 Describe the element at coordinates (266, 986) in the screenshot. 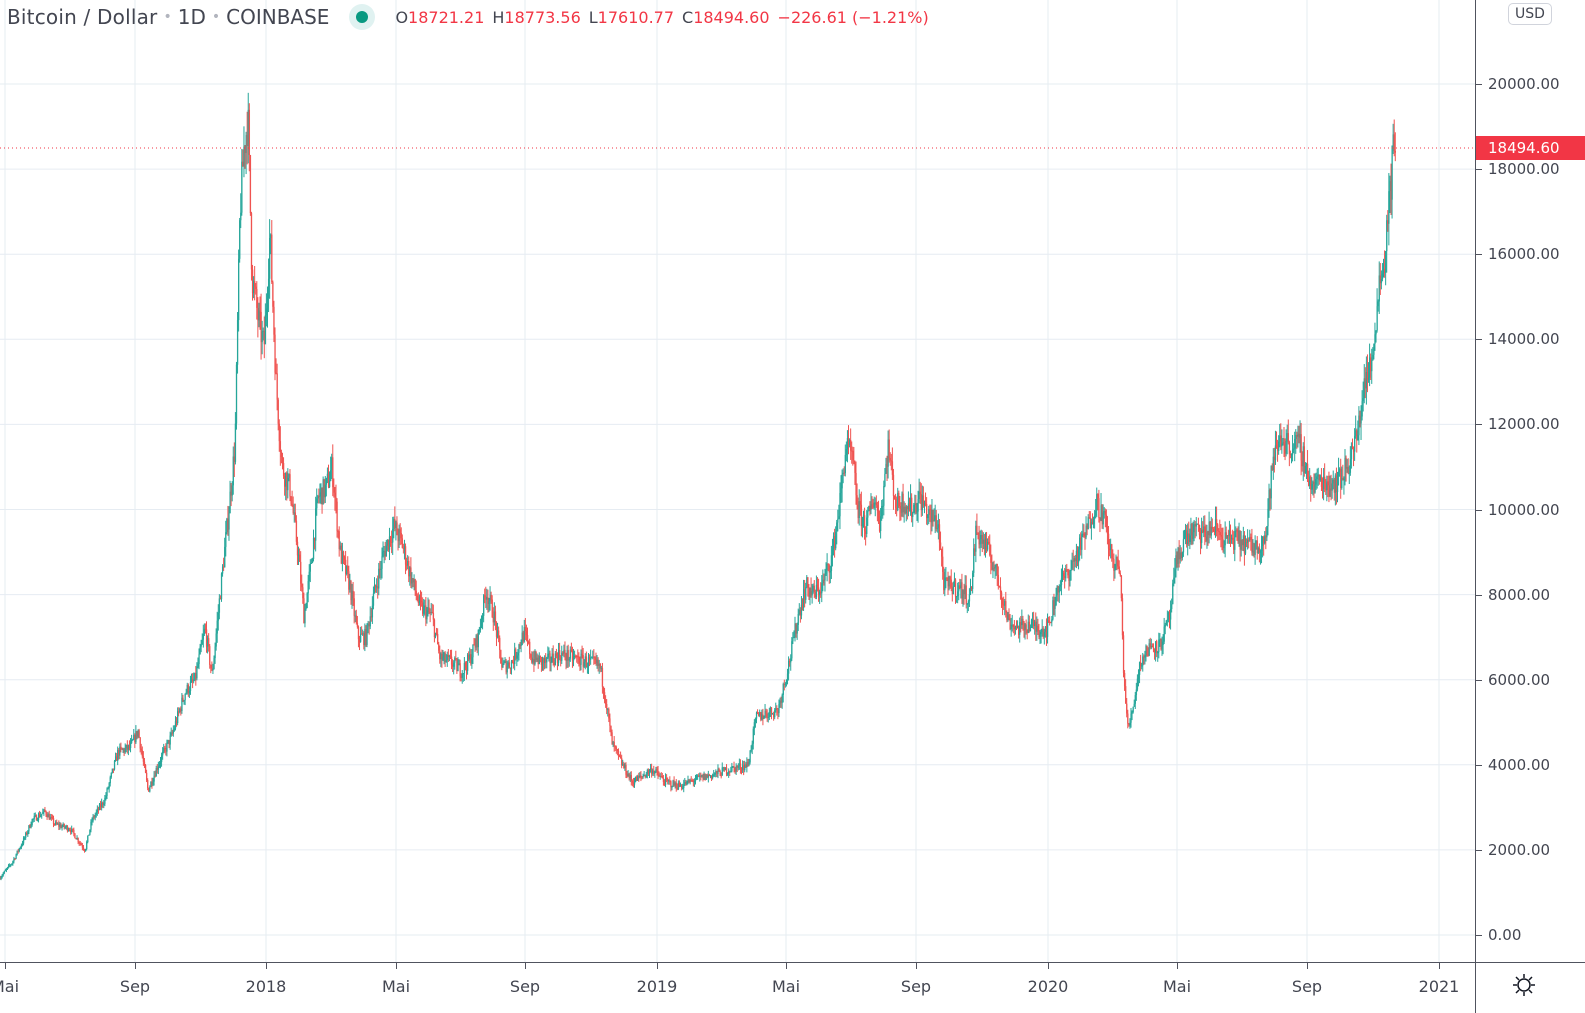

I see `time-tick-label: 2018` at that location.